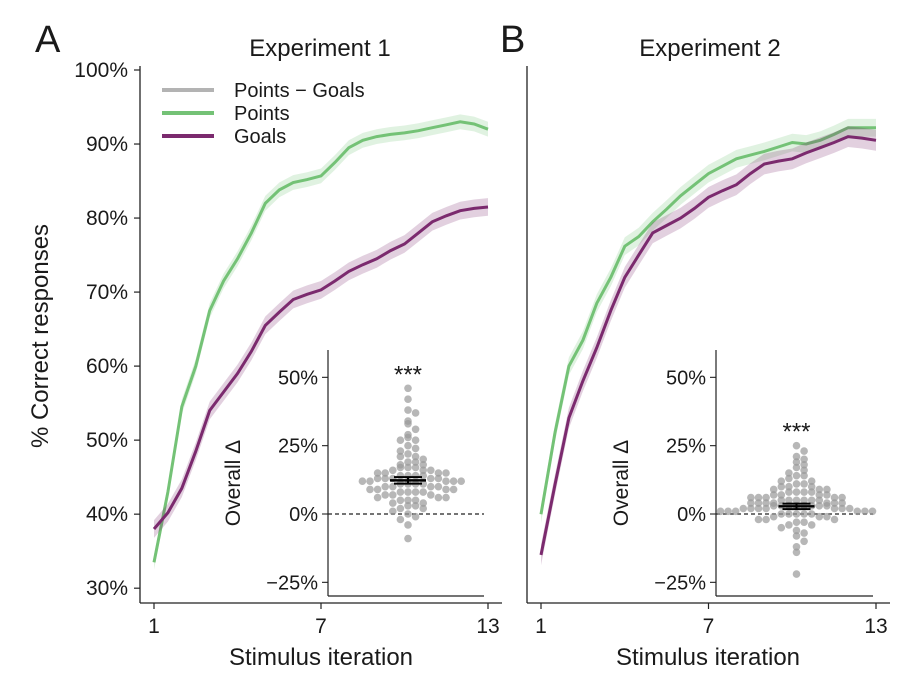 The image size is (897, 677). I want to click on inset-y-tick-label: 0%, so click(303, 515).